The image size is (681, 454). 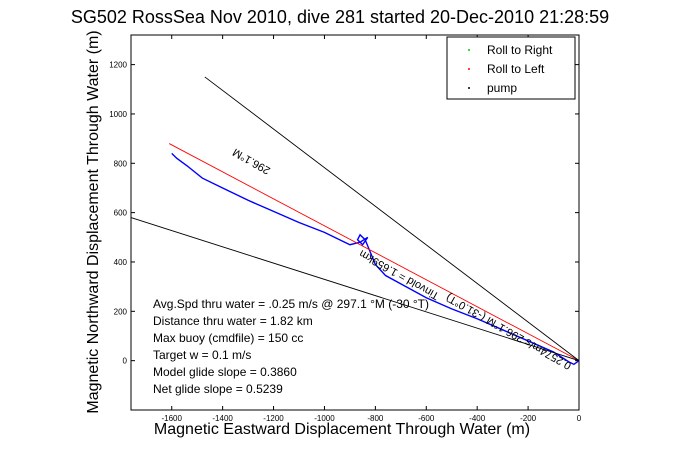 What do you see at coordinates (222, 418) in the screenshot?
I see `x-tick-label: -1400` at bounding box center [222, 418].